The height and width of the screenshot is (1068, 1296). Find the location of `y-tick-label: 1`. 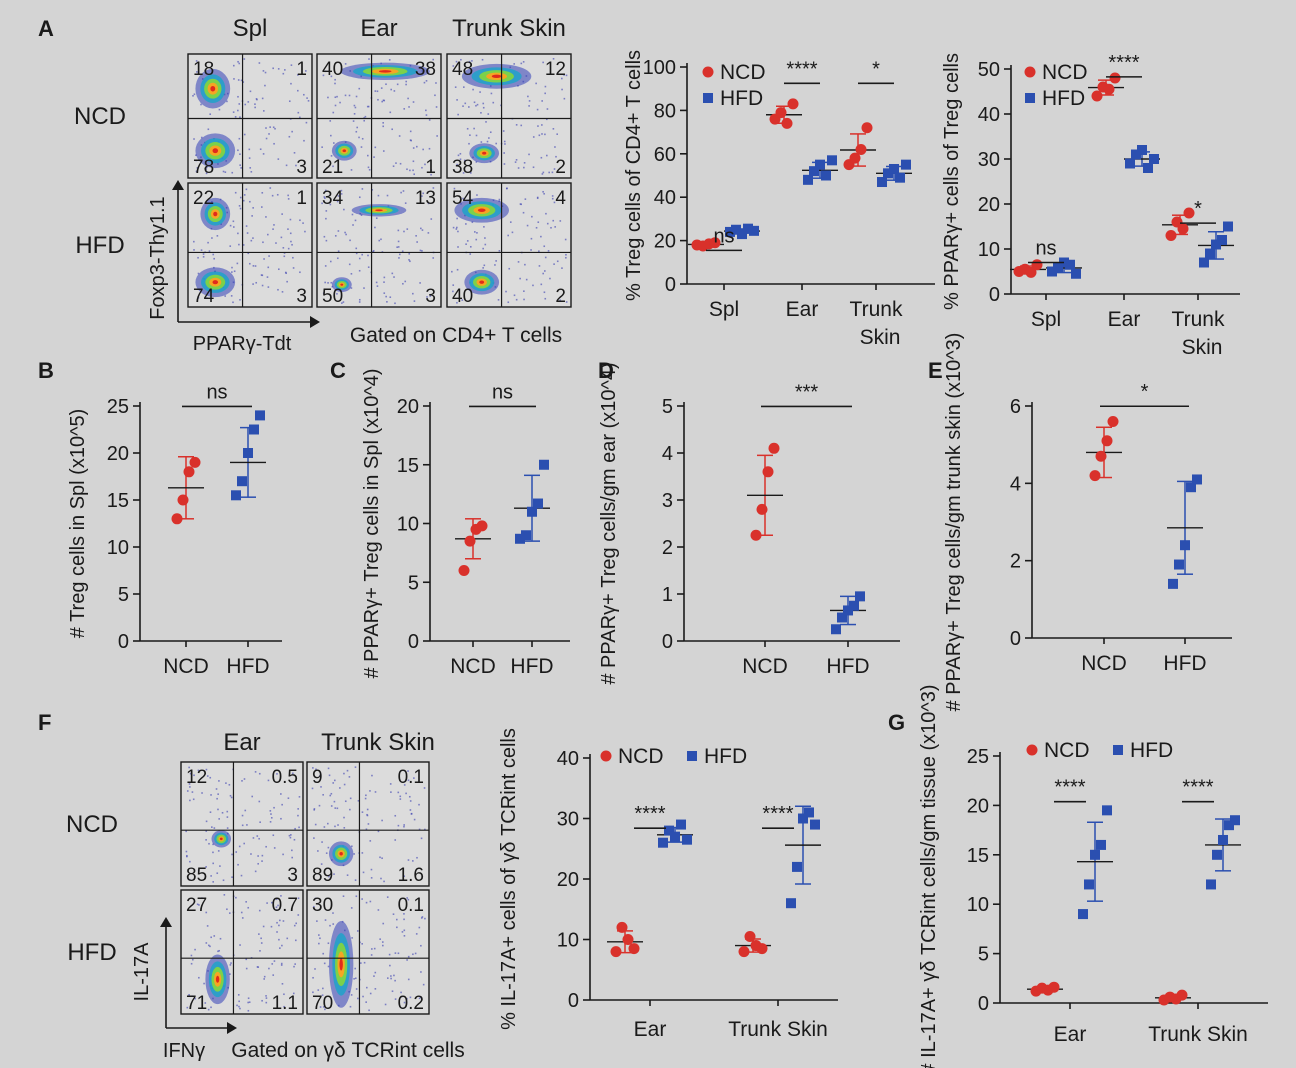

y-tick-label: 1 is located at coordinates (667, 595).